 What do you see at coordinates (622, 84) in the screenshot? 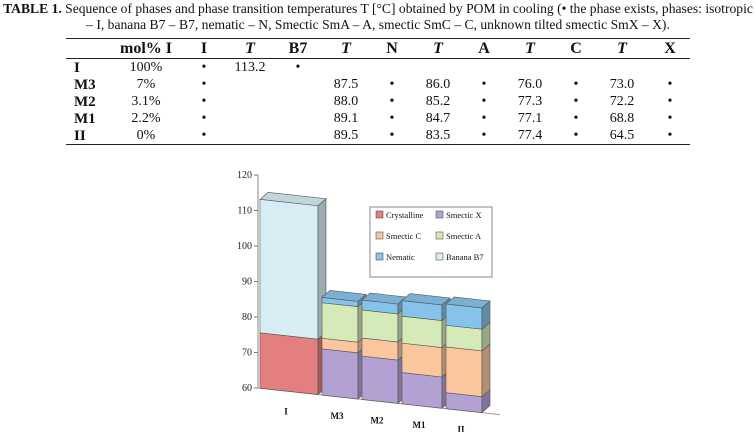
I see `table-cell: 73.0` at bounding box center [622, 84].